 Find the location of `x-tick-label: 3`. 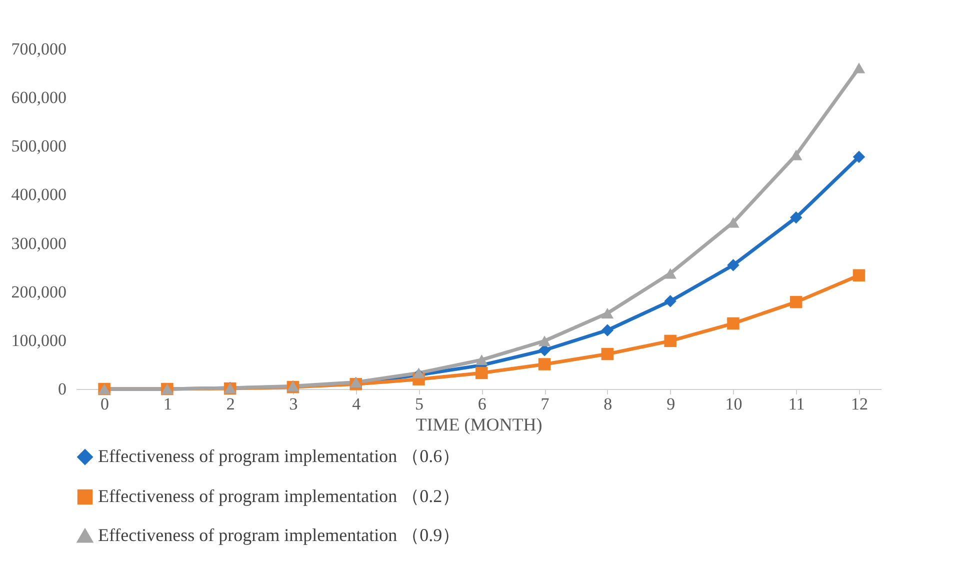

x-tick-label: 3 is located at coordinates (293, 404).